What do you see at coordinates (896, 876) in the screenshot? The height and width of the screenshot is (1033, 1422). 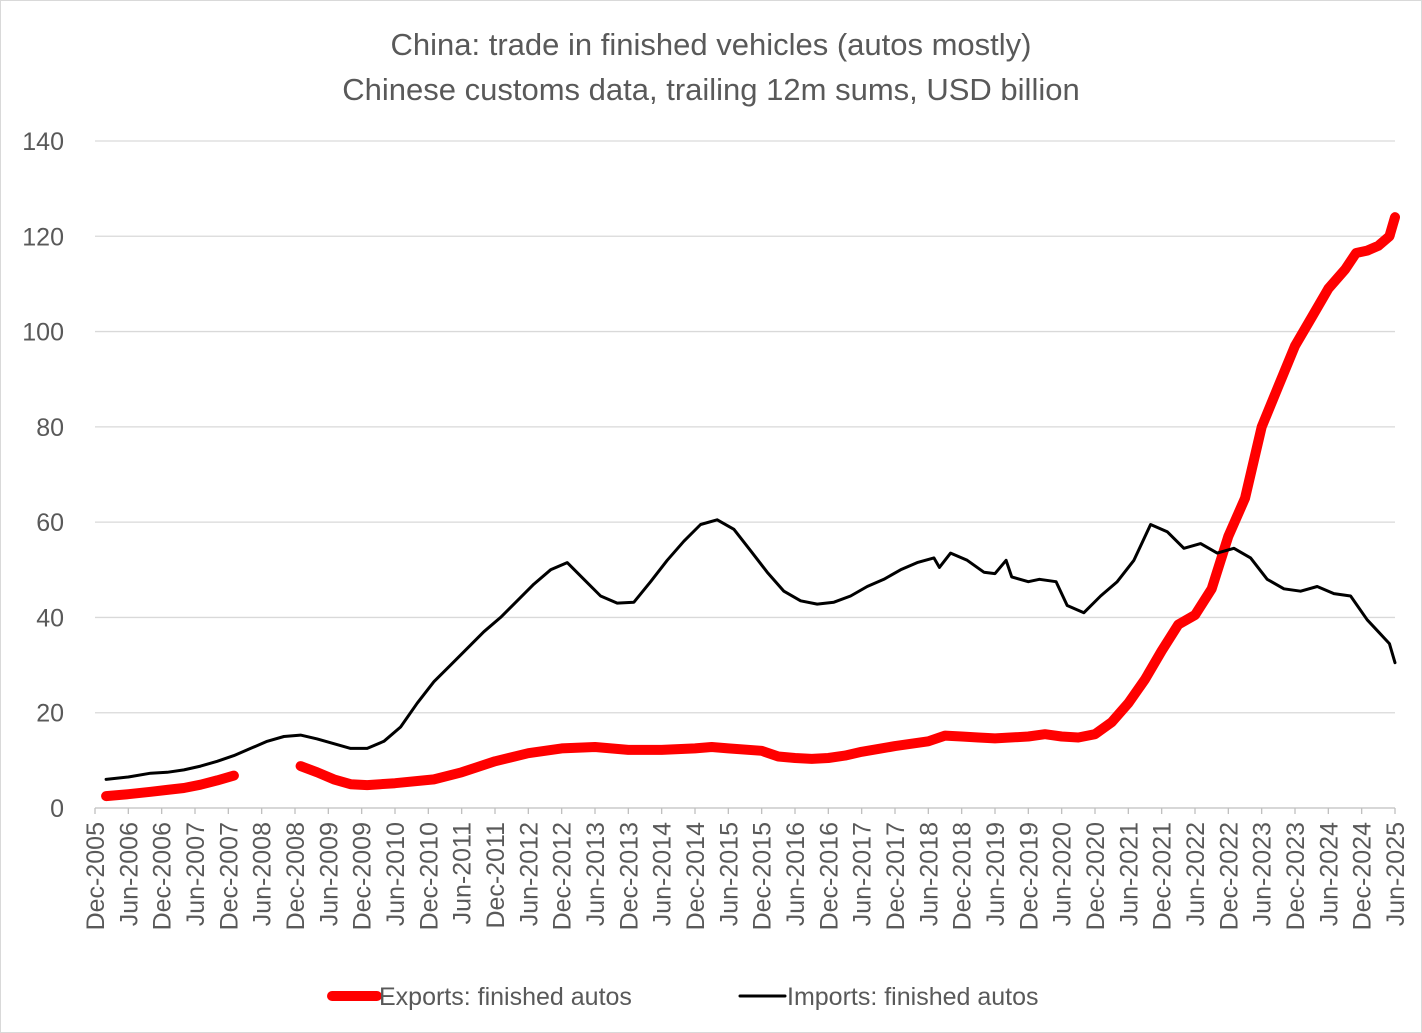 I see `x-tick-label: Dec-2017` at bounding box center [896, 876].